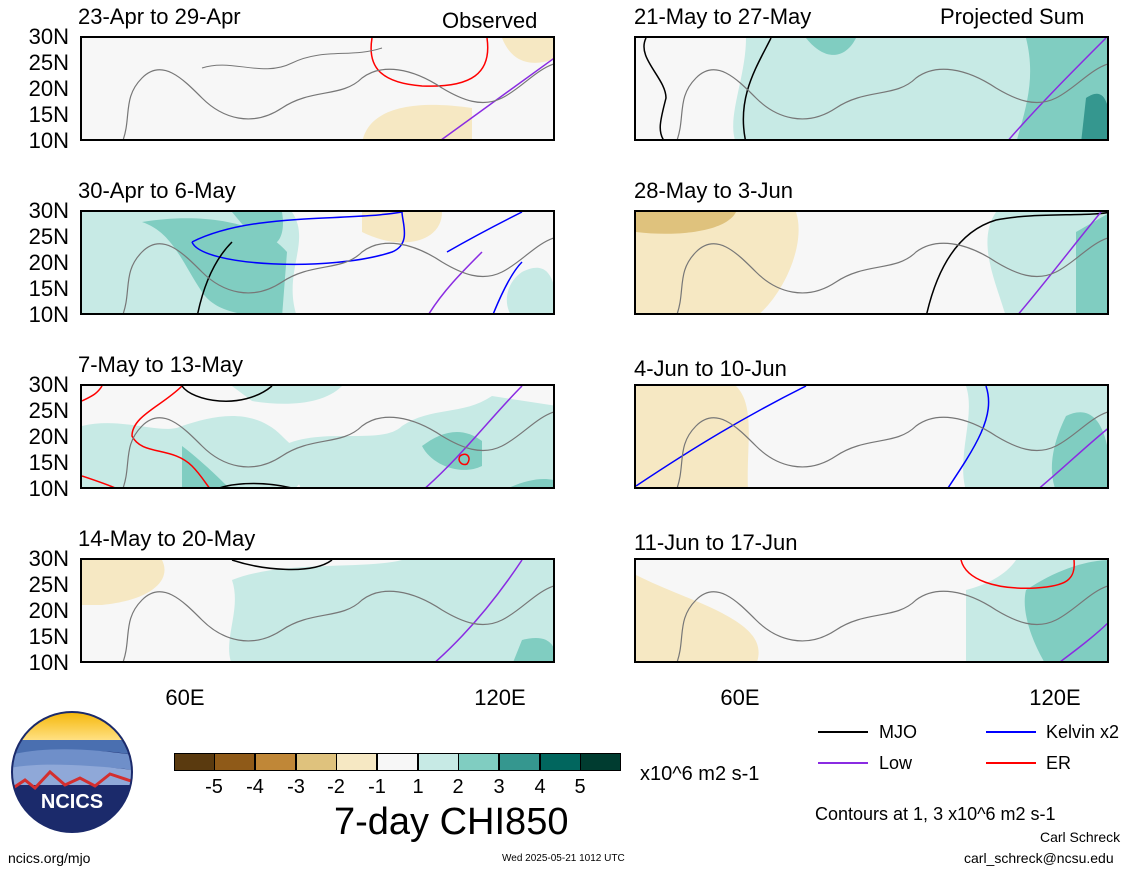  Describe the element at coordinates (336, 787) in the screenshot. I see `colorbar-tick: -2` at that location.